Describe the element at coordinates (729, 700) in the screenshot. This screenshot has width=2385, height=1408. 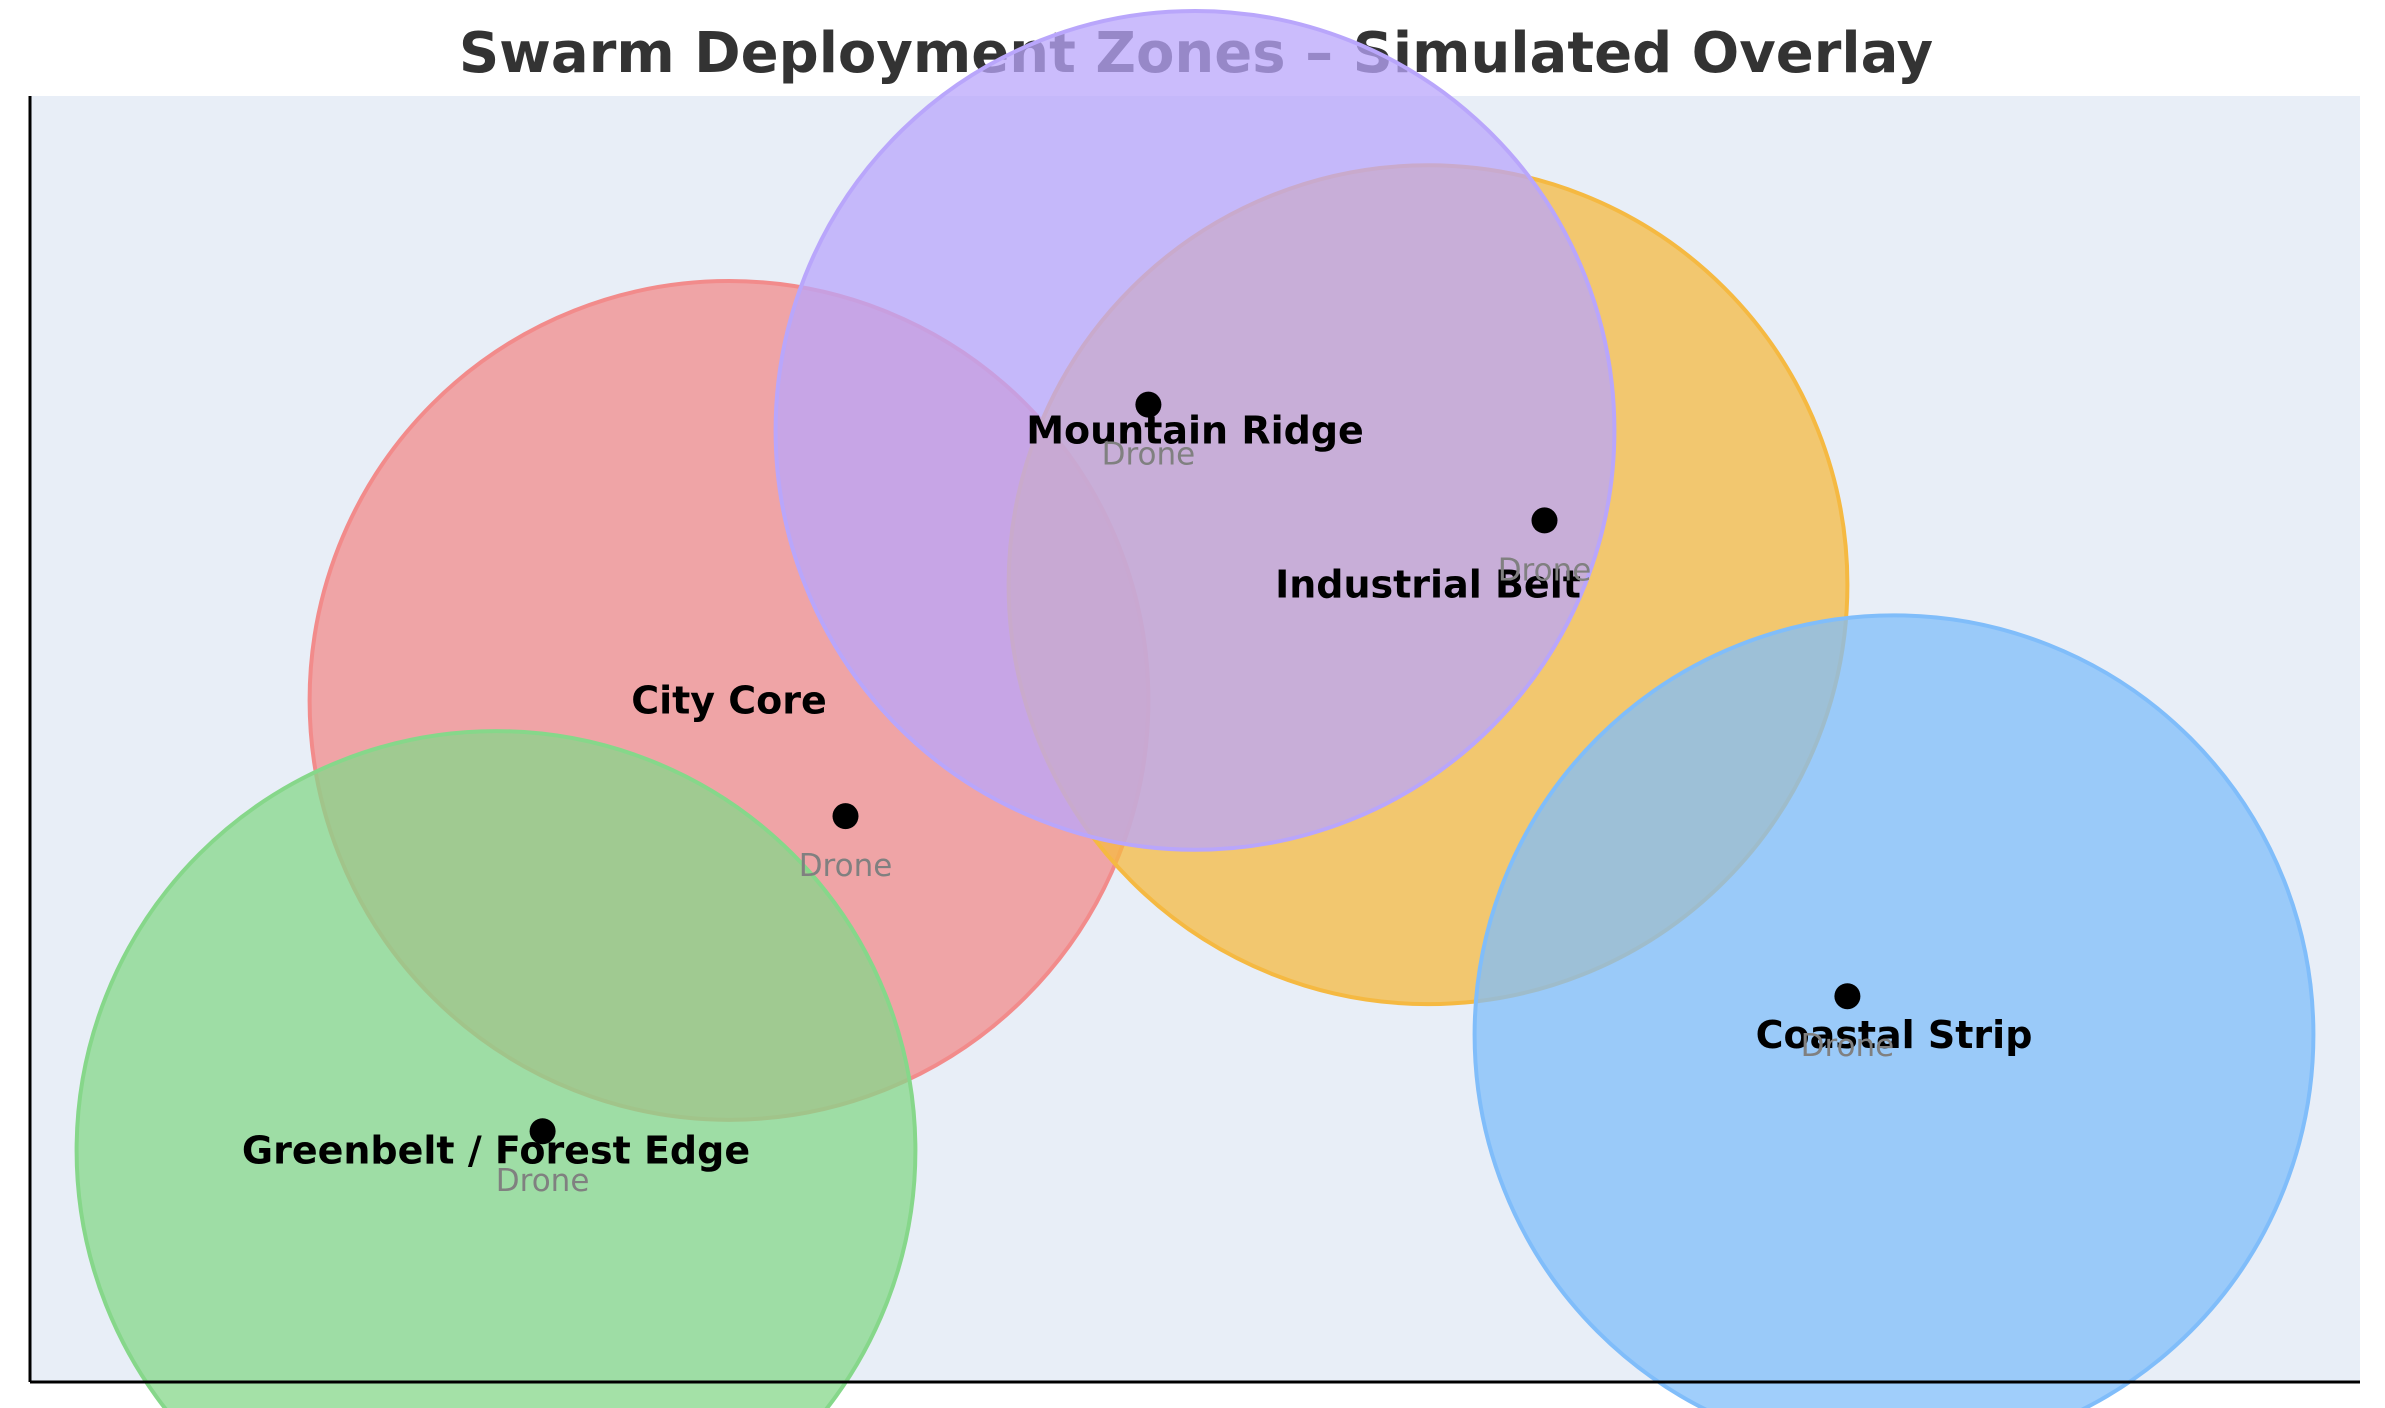
I see `zone-label-city-core: City Core` at that location.